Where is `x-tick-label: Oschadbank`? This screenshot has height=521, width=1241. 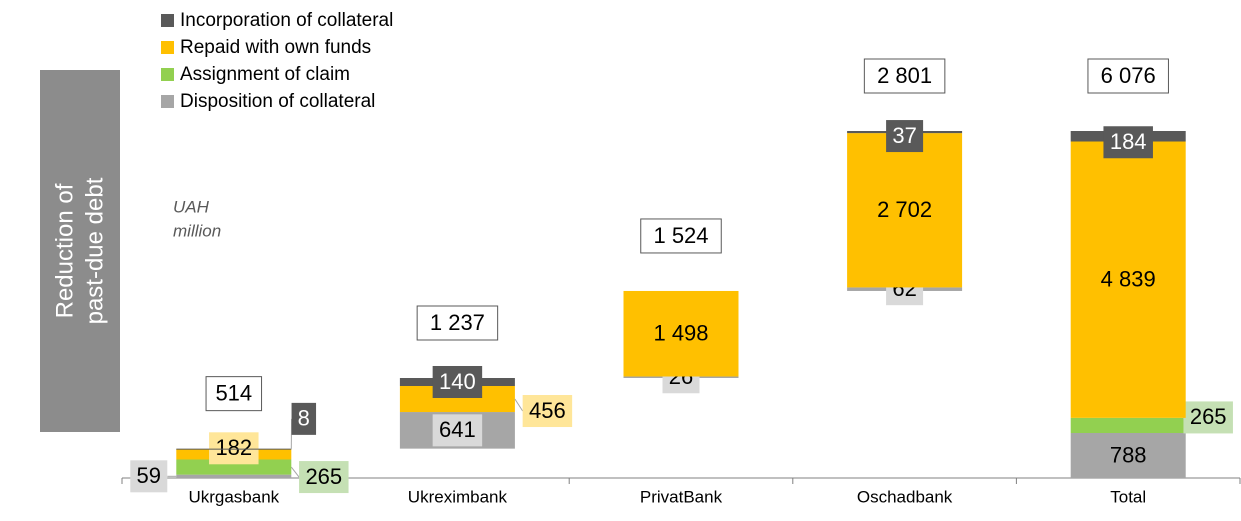
x-tick-label: Oschadbank is located at coordinates (905, 496).